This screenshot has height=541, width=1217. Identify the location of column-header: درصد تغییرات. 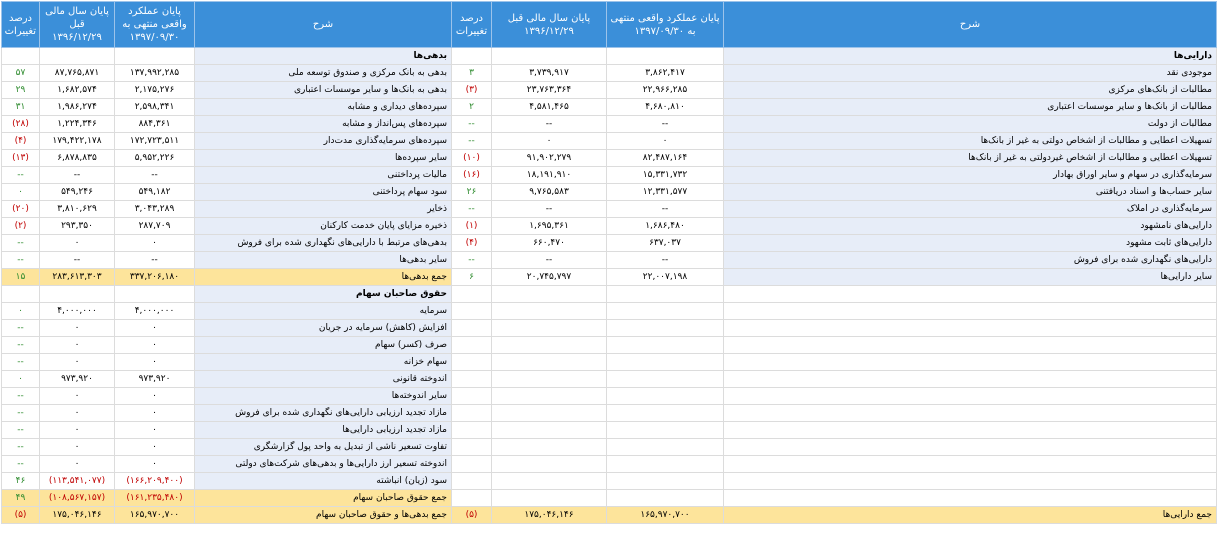
(471, 24).